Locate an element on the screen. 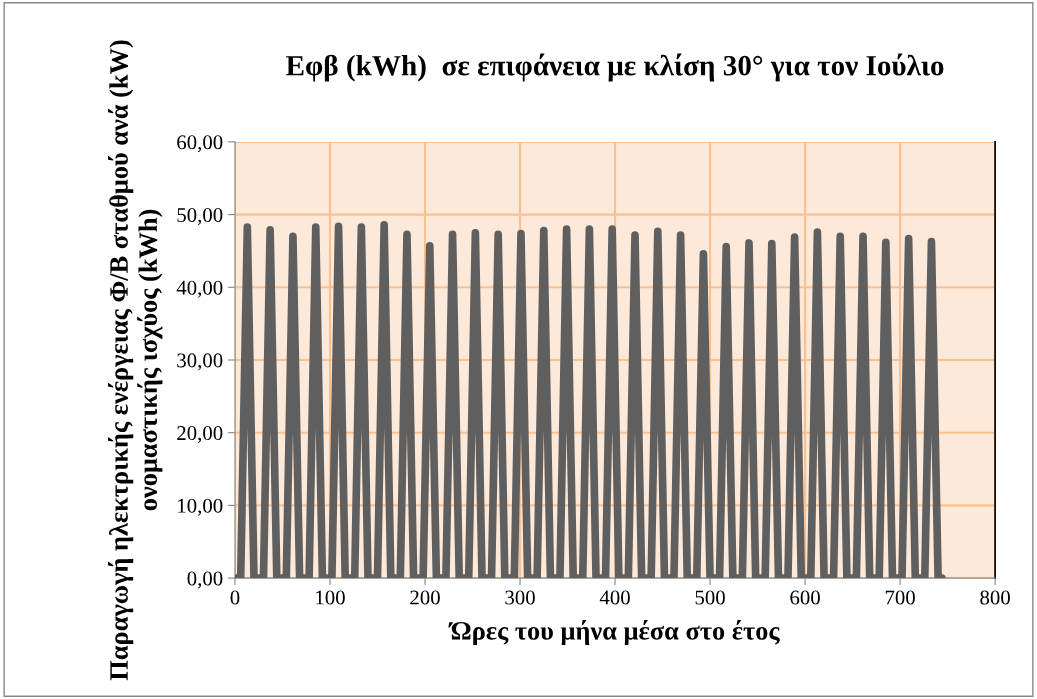  x-tick-label: 600 is located at coordinates (805, 597).